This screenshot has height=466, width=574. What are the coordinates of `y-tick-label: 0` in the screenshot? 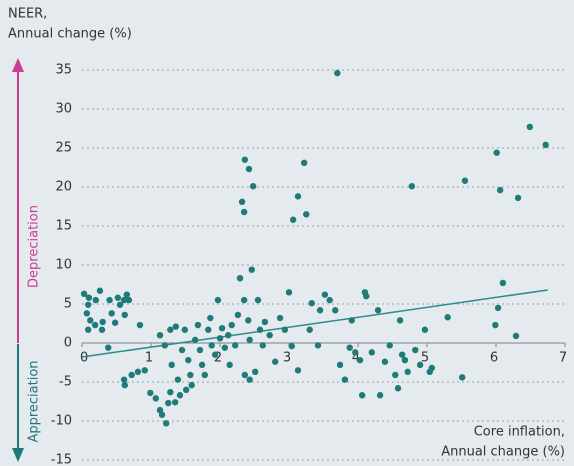 It's located at (68, 343).